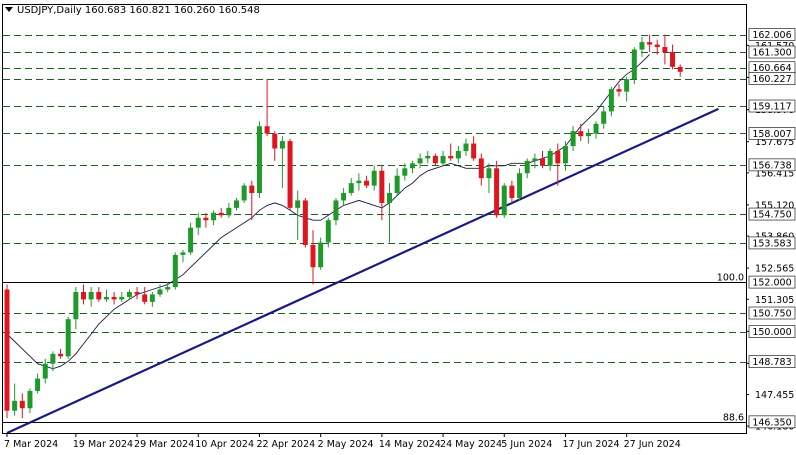 Image resolution: width=796 pixels, height=455 pixels. Describe the element at coordinates (774, 142) in the screenshot. I see `price-tick-label: 157.675` at that location.